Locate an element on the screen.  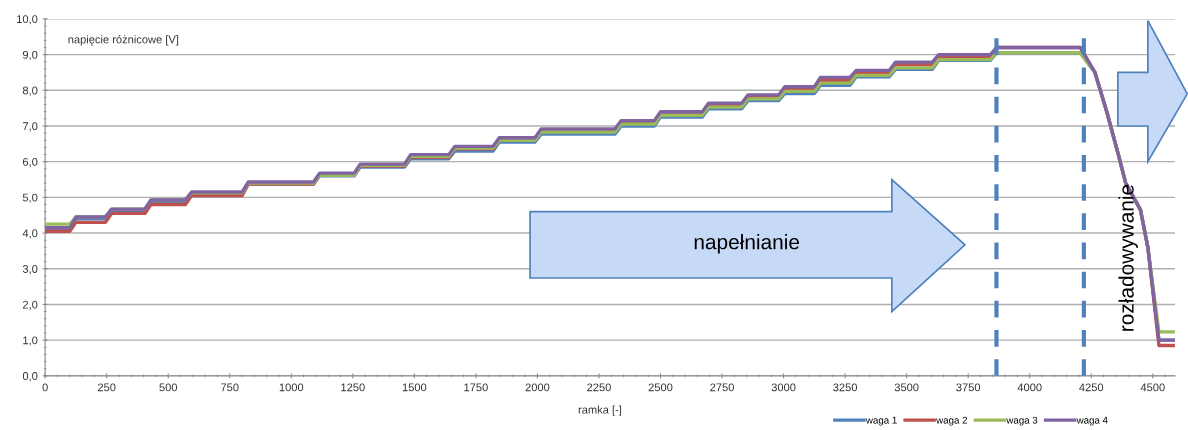
y-tick-label: 4,0 is located at coordinates (30, 234).